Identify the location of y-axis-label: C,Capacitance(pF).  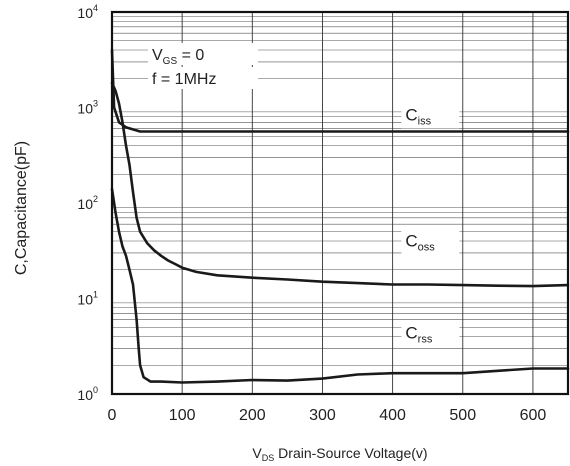
(21, 208).